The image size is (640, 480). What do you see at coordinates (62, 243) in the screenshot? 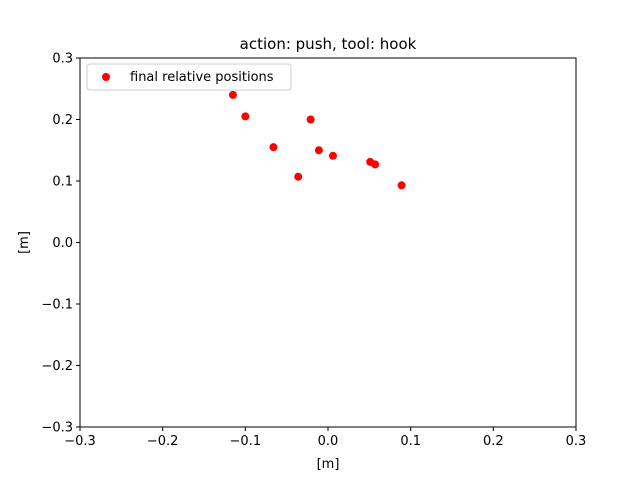
I see `y-tick-label: 0.0` at bounding box center [62, 243].